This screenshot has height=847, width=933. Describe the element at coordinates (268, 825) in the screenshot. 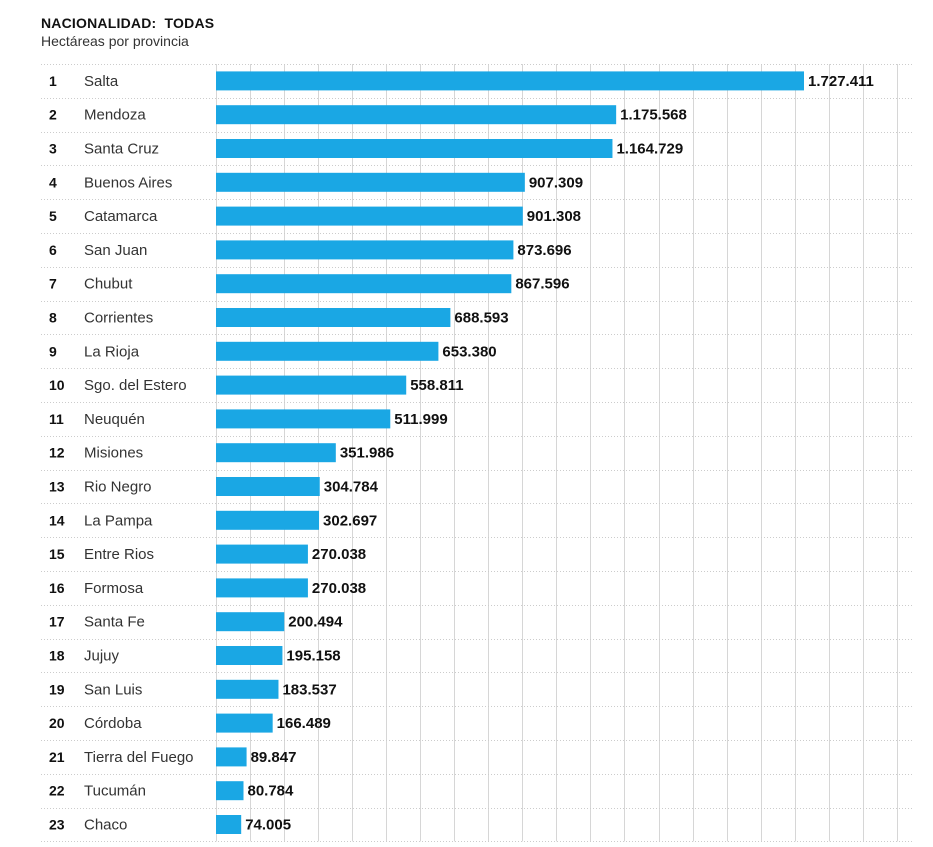

I see `value-label: 74.005` at that location.